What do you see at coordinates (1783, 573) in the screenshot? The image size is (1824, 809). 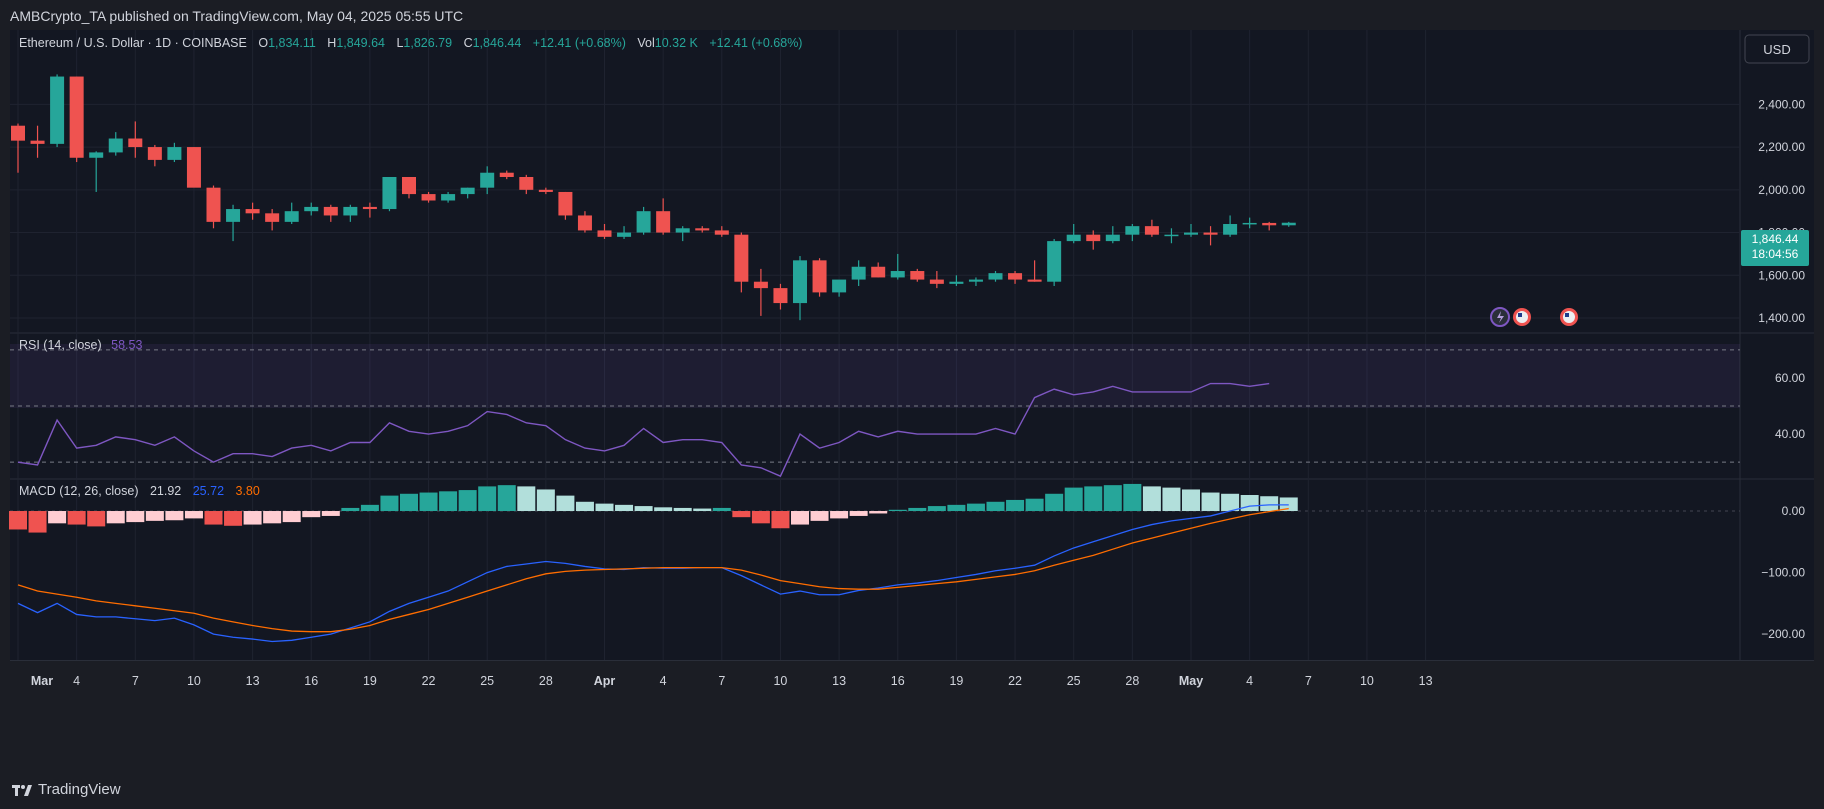 I see `macd-tick-label: −100.00` at bounding box center [1783, 573].